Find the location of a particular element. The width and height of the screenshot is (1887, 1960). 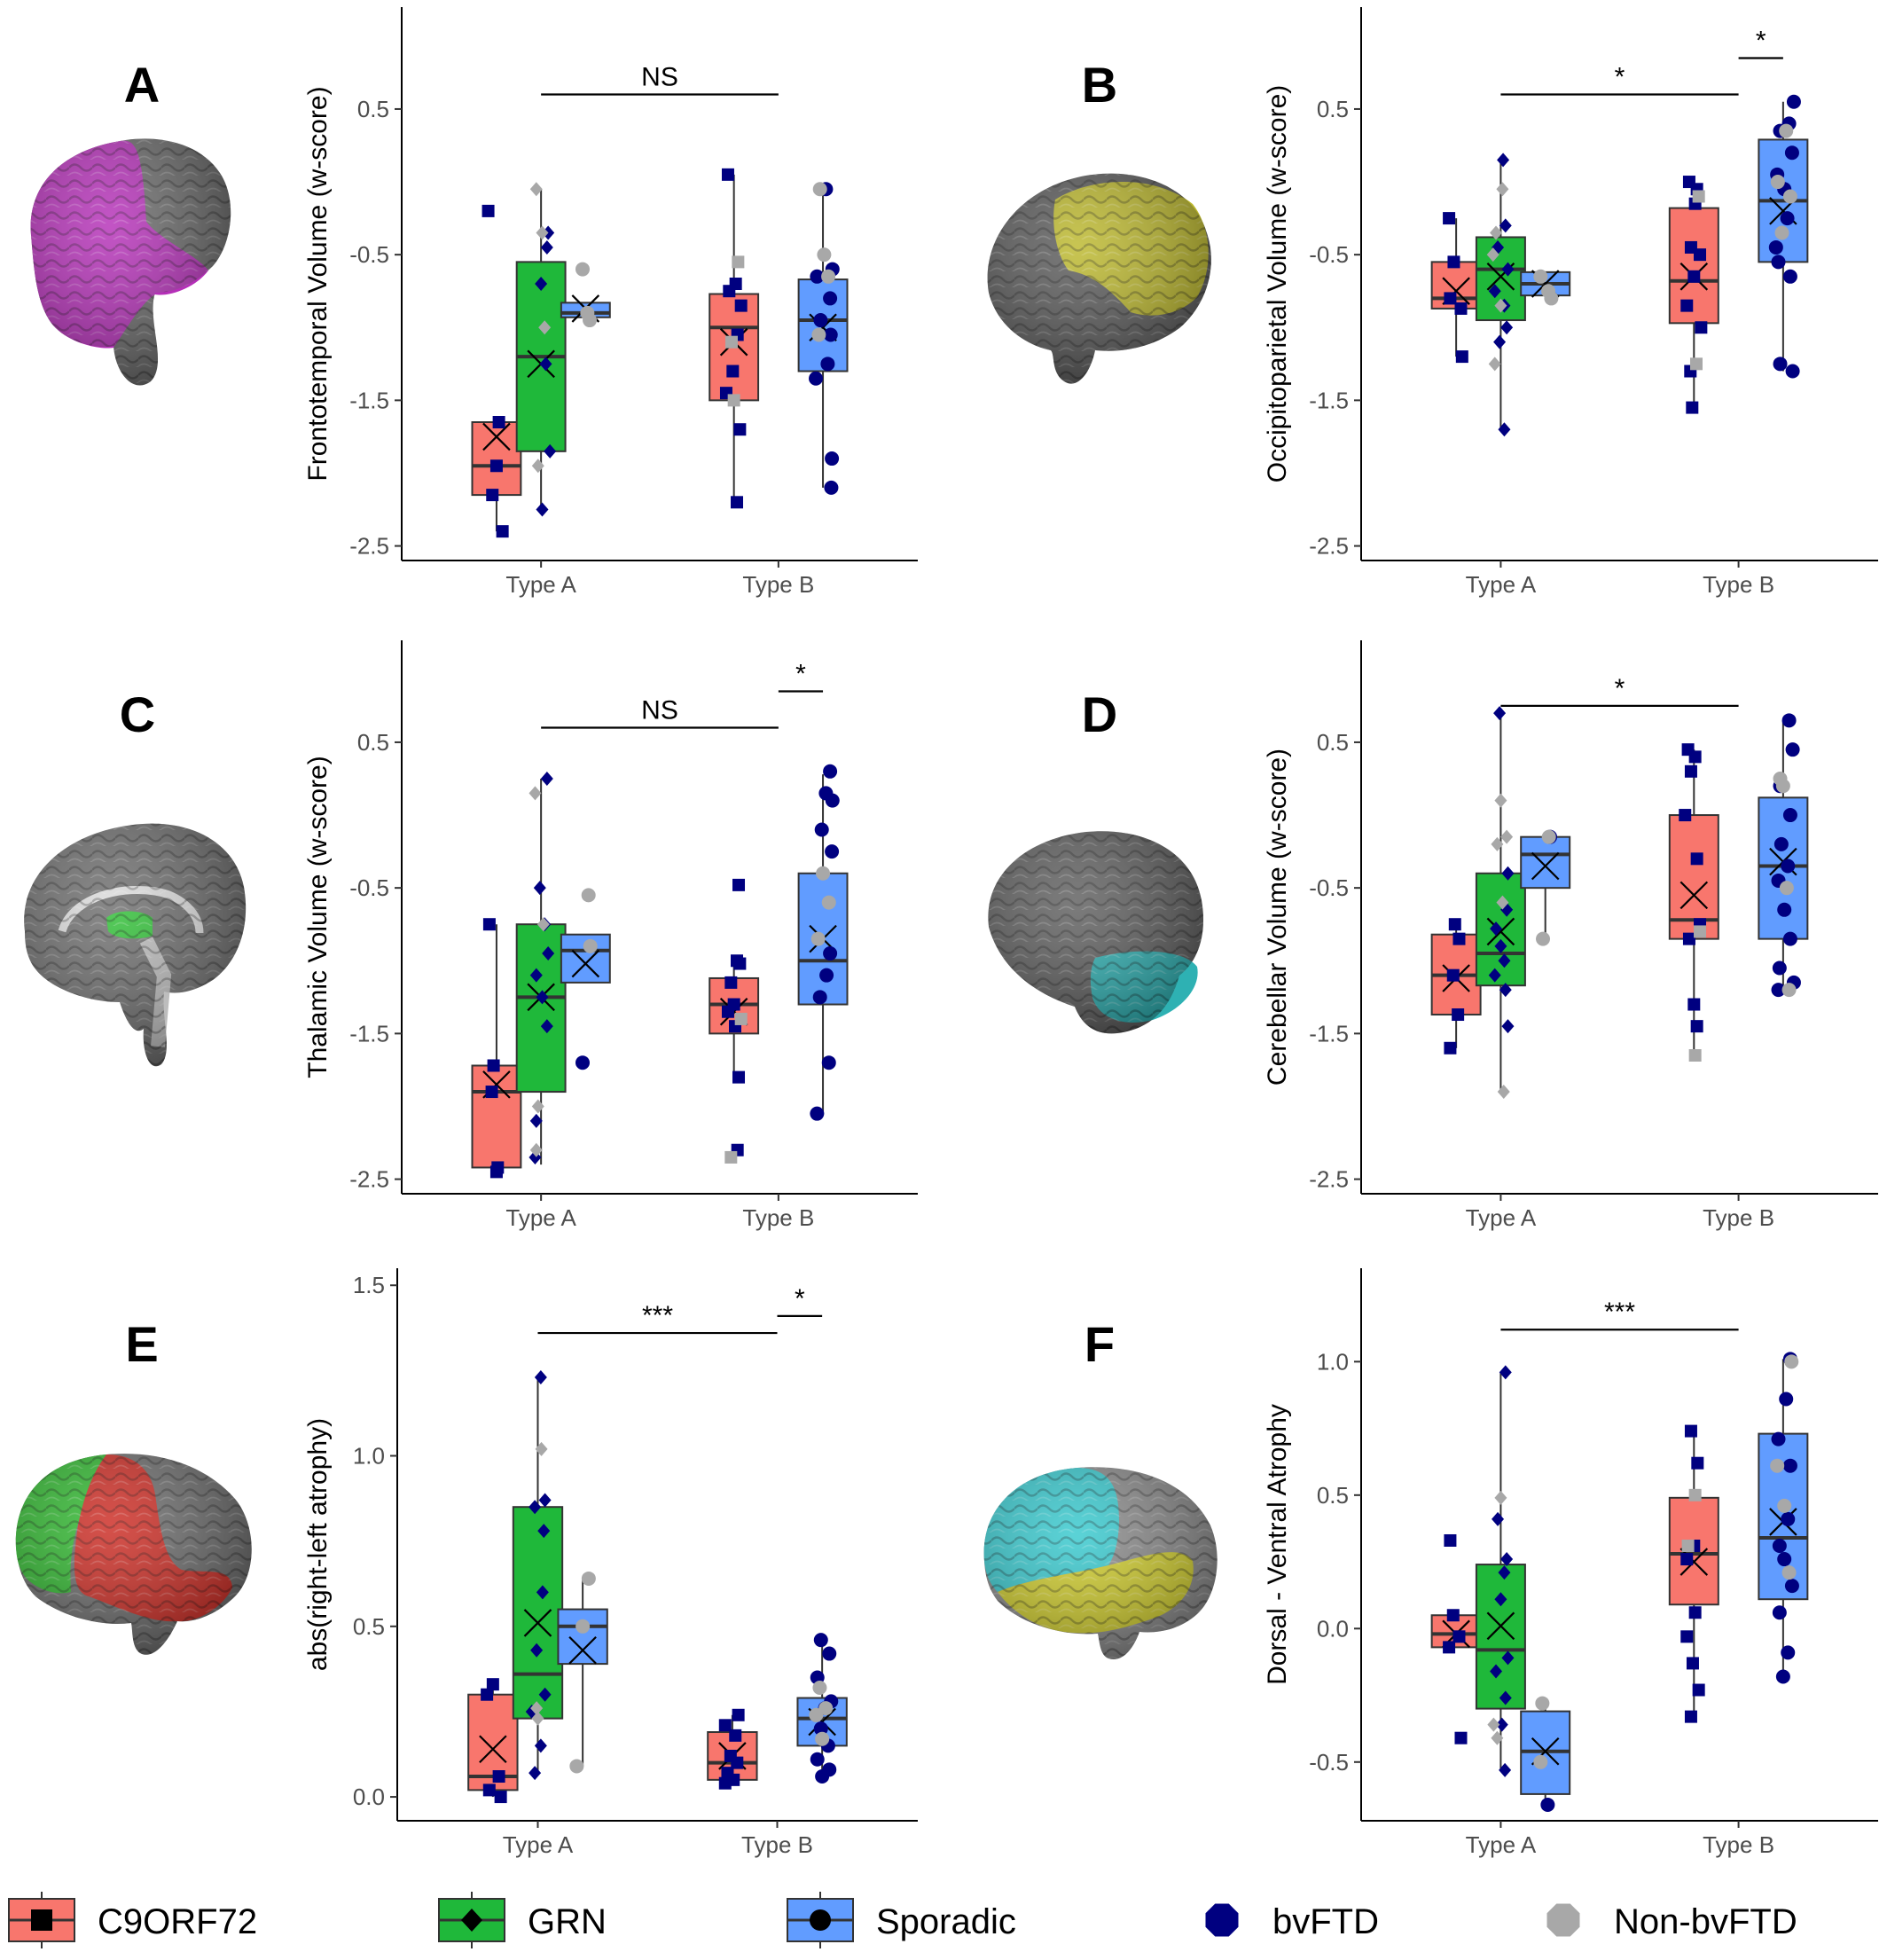

y-tick-label: 0.0 is located at coordinates (369, 1797).